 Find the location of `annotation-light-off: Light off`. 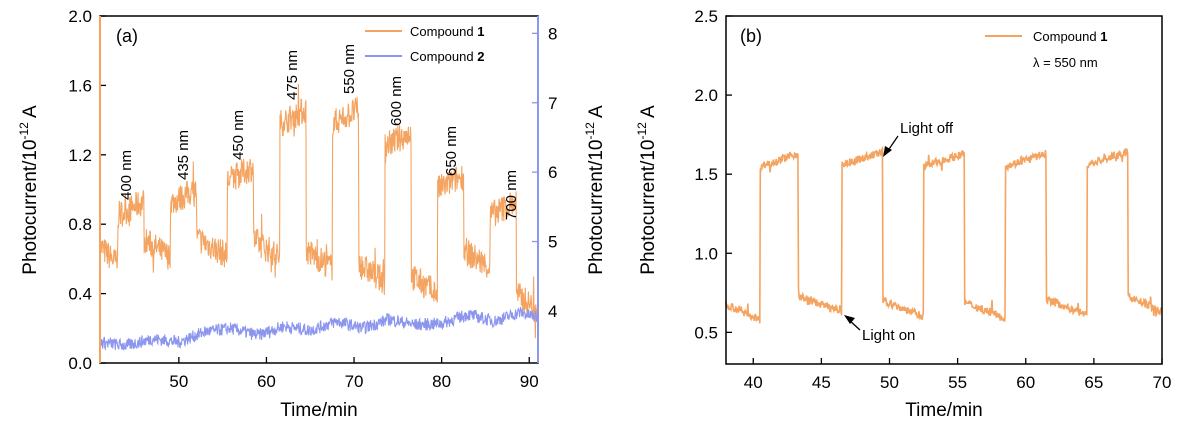

annotation-light-off: Light off is located at coordinates (918, 138).